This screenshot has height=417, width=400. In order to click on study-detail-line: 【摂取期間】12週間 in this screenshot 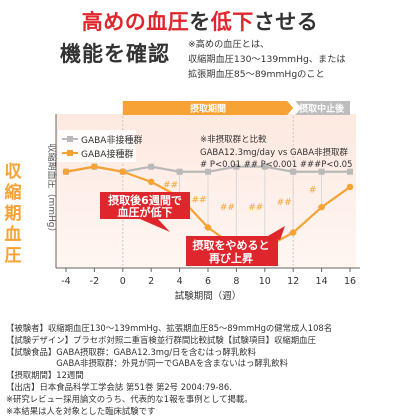, I will do `click(45, 375)`.